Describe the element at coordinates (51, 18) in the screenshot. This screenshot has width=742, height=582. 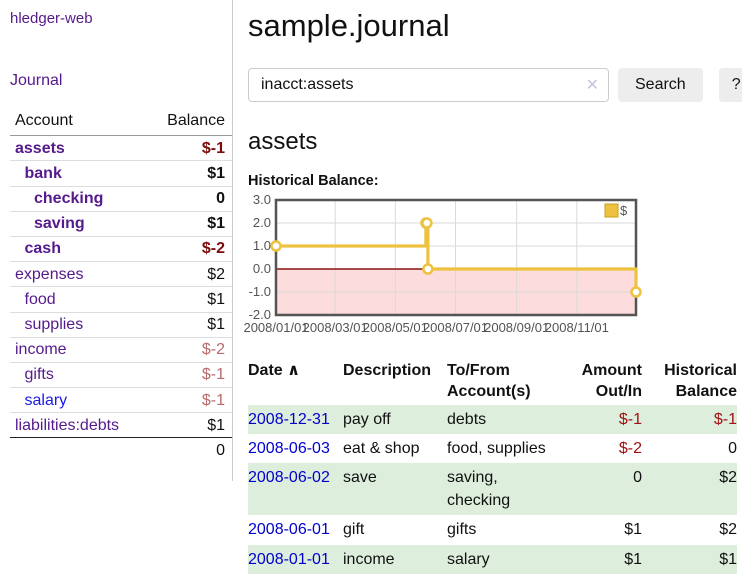
I see `app-brand-link: hledger-web` at that location.